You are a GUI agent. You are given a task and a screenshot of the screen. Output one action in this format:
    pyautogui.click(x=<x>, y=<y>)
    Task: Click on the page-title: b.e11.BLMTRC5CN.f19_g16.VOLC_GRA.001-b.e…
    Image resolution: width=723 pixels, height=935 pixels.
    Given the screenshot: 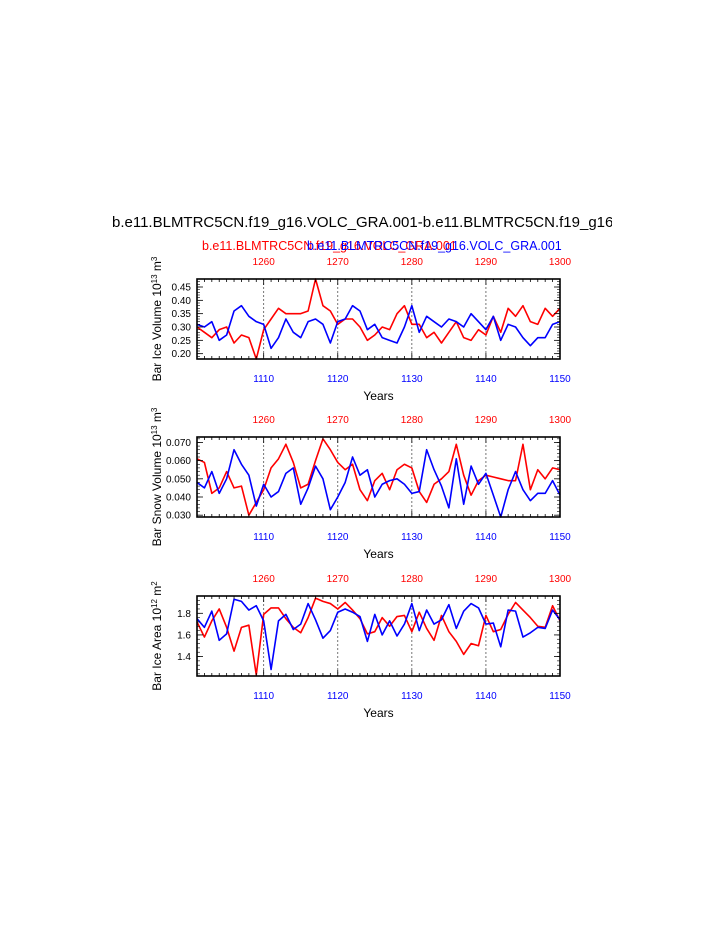 What is the action you would take?
    pyautogui.click(x=362, y=222)
    